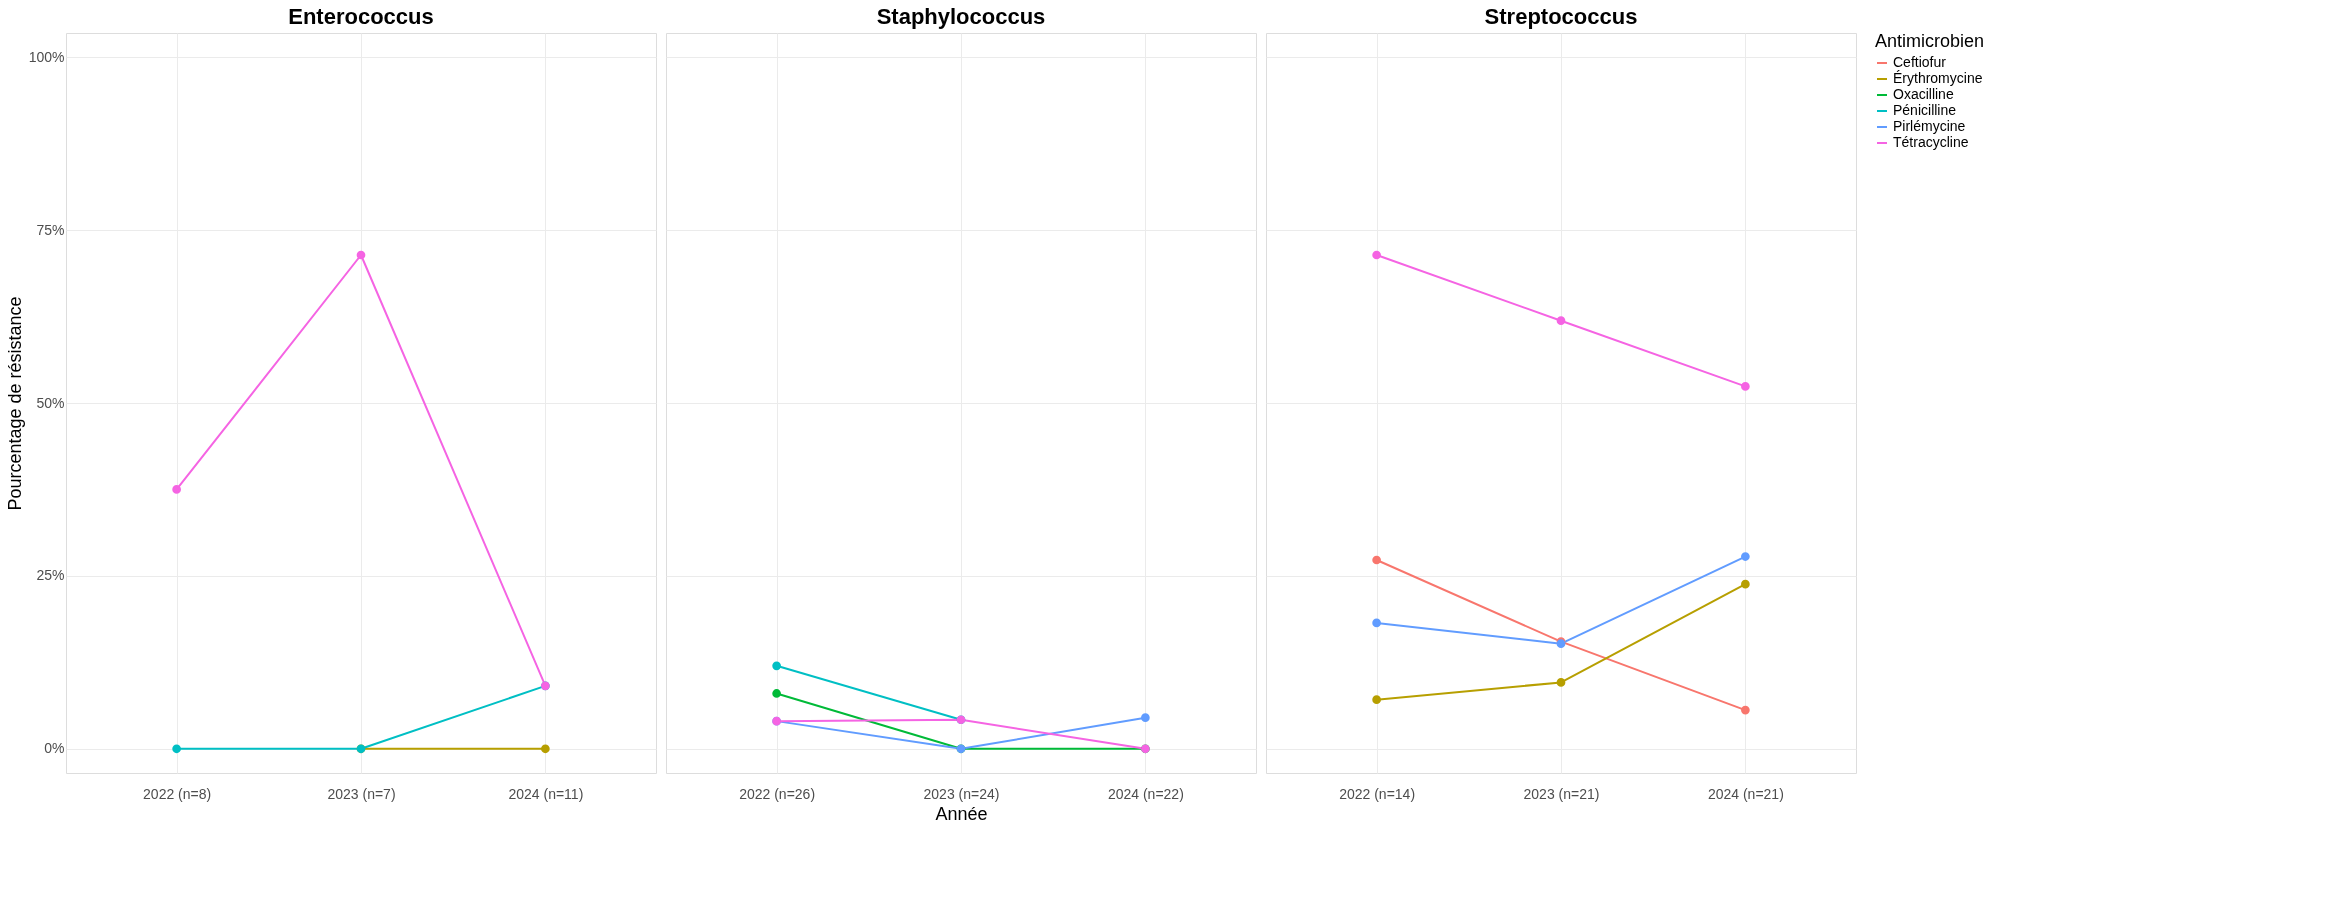 This screenshot has width=2333, height=915. Describe the element at coordinates (46, 56) in the screenshot. I see `y-tick-label: 100%` at that location.